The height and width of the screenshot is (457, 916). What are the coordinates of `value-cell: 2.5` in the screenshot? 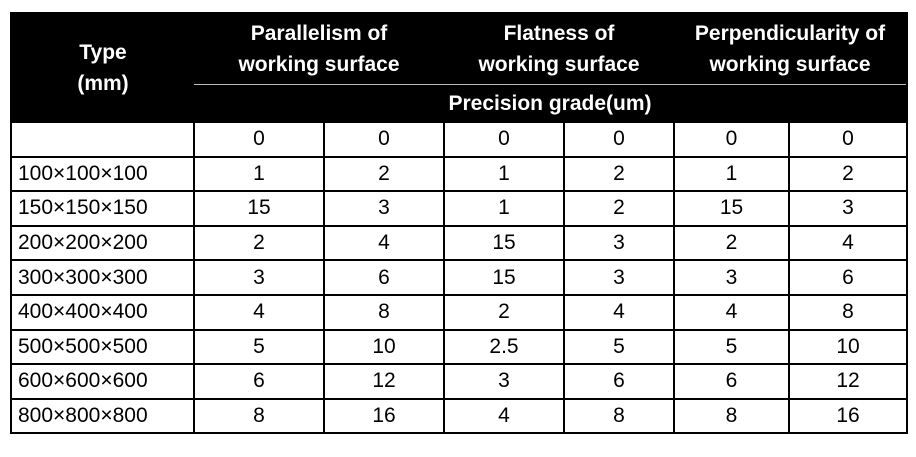 It's located at (504, 347).